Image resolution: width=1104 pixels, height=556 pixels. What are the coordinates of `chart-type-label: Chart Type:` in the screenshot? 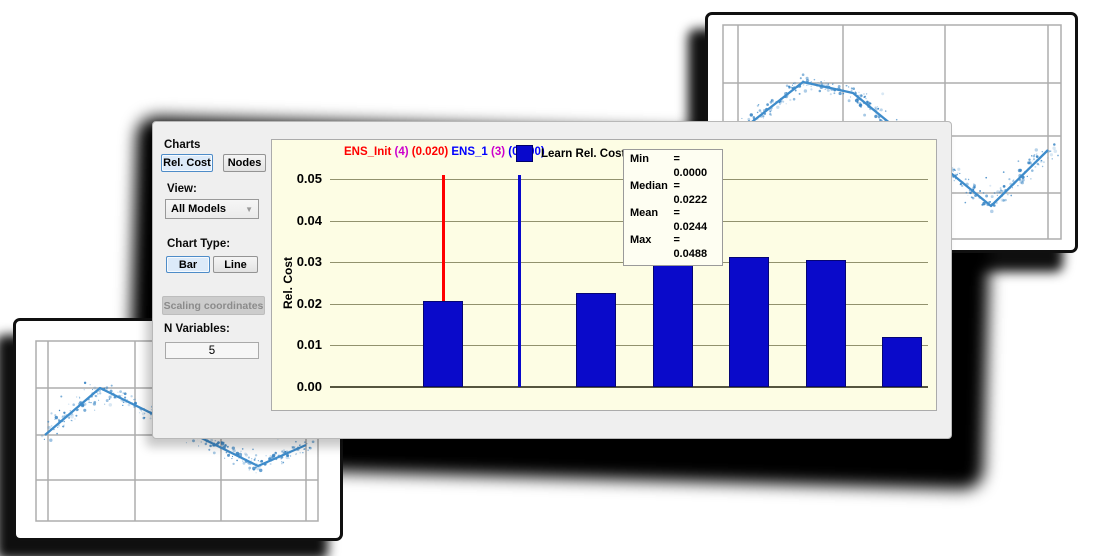 It's located at (199, 244).